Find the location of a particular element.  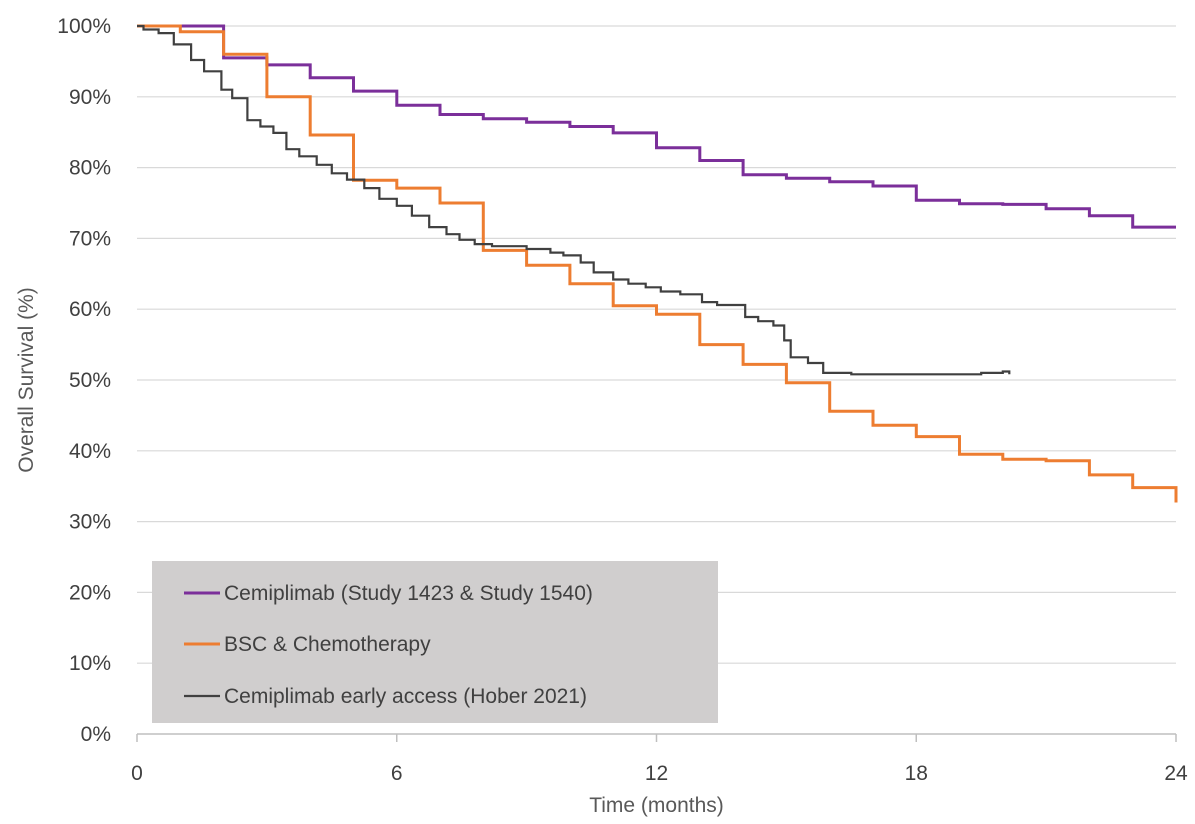

y-tick-label: 50% is located at coordinates (90, 380).